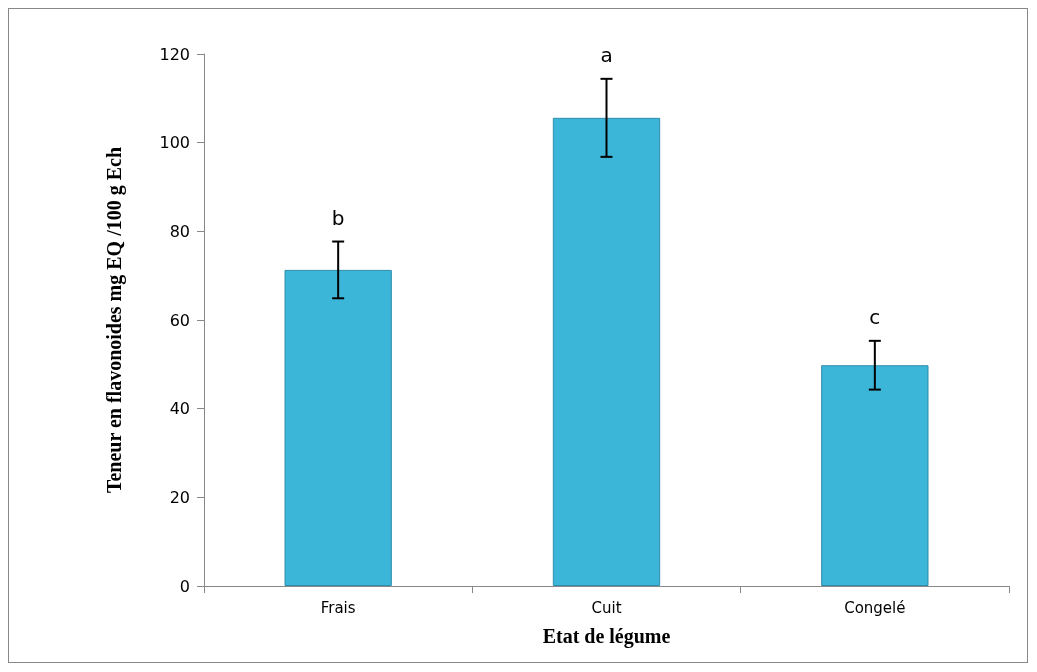 Image resolution: width=1037 pixels, height=672 pixels. What do you see at coordinates (606, 54) in the screenshot?
I see `annotation: a` at bounding box center [606, 54].